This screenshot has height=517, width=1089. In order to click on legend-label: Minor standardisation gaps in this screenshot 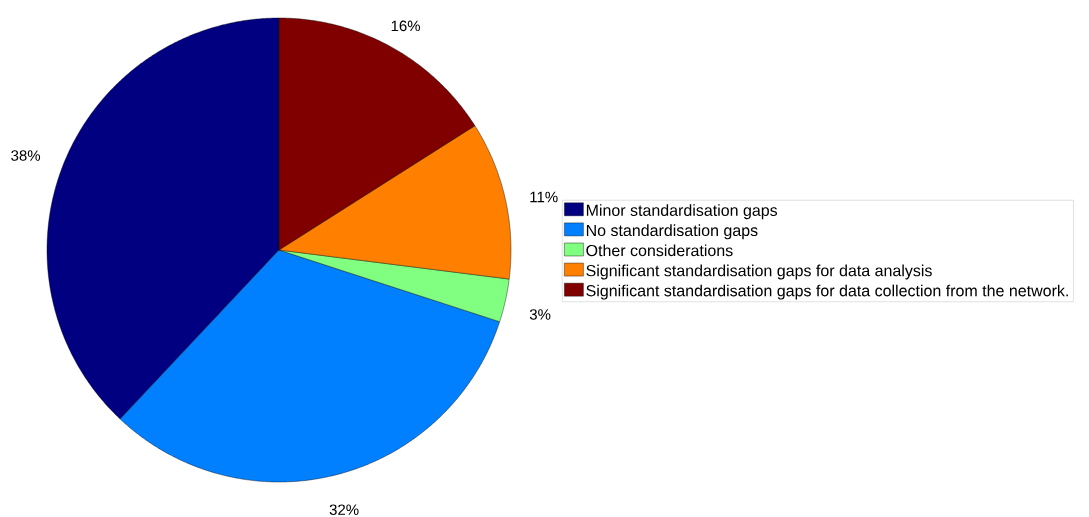, I will do `click(682, 212)`.